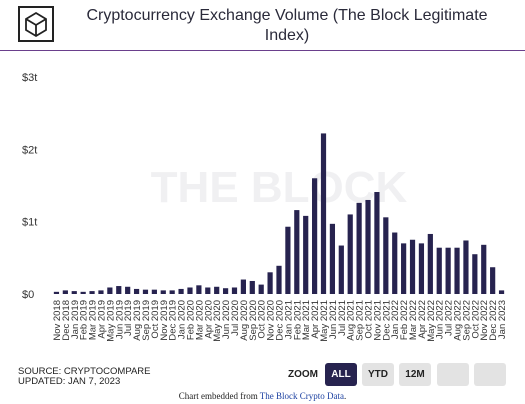 The width and height of the screenshot is (525, 404). I want to click on x-tick-label: Mar 2021, so click(306, 320).